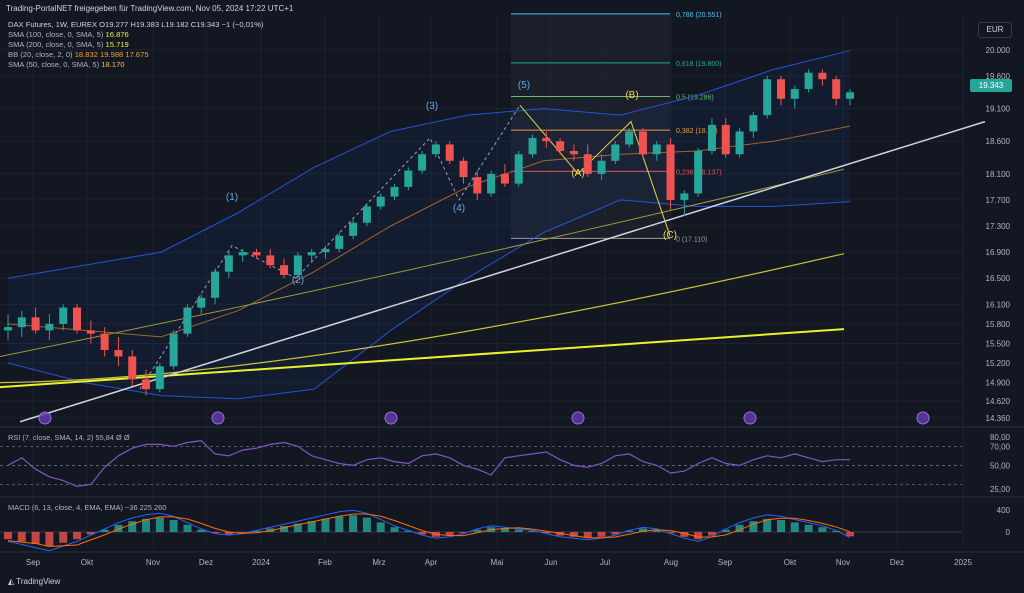 This screenshot has width=1024, height=593. Describe the element at coordinates (1000, 437) in the screenshot. I see `rsi-tick-label: 80,00` at that location.